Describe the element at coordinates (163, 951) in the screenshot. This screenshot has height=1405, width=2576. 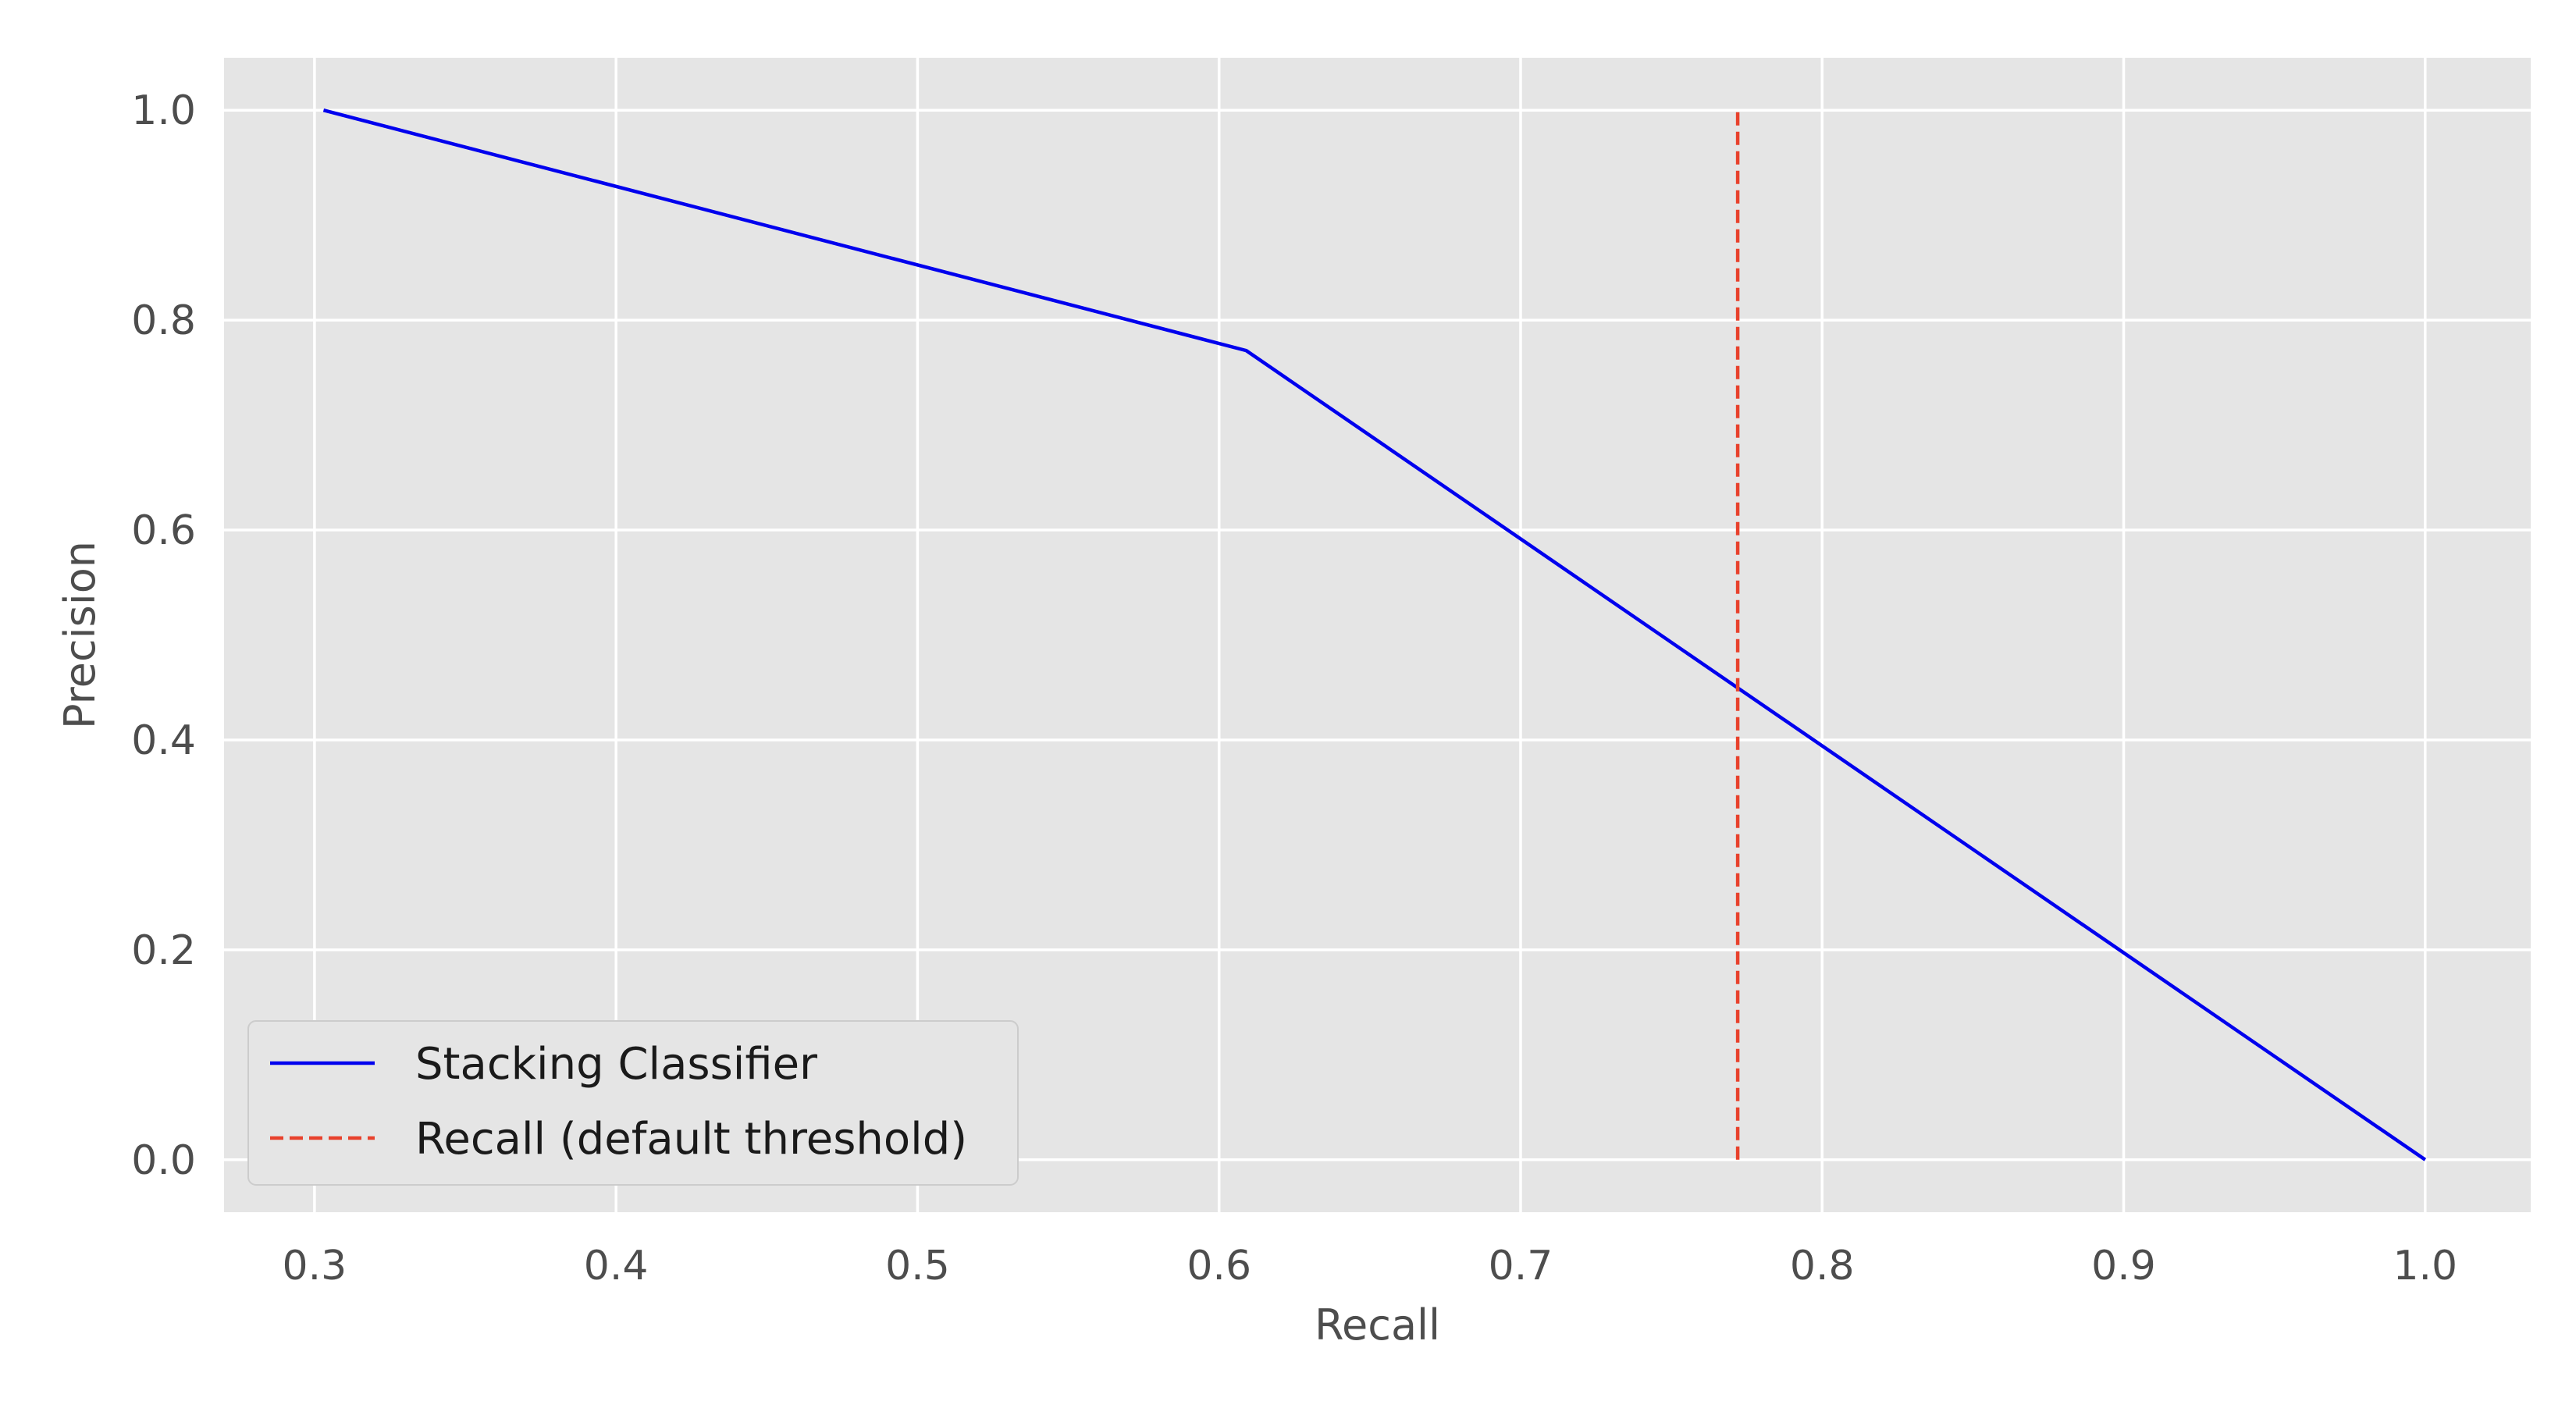
I see `y-tick-label: 0.2` at that location.